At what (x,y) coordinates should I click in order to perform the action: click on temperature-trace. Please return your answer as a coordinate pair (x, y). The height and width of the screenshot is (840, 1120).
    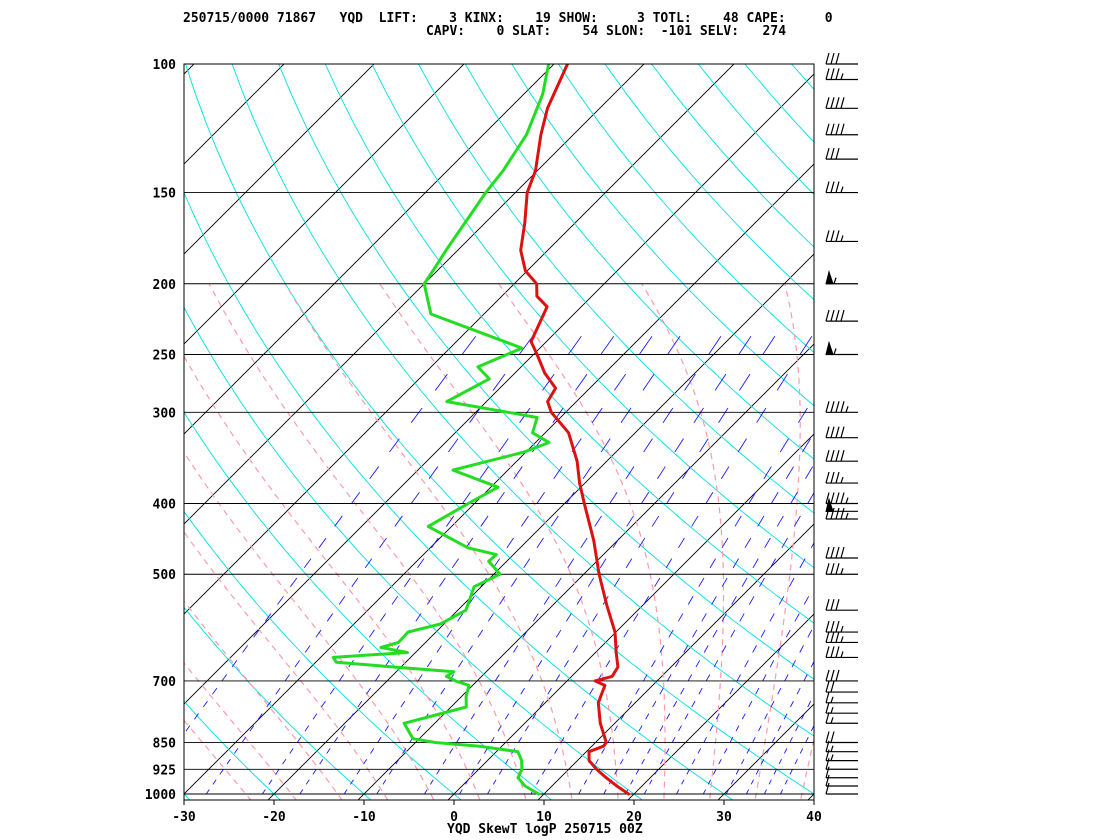
    Looking at the image, I should click on (575, 430).